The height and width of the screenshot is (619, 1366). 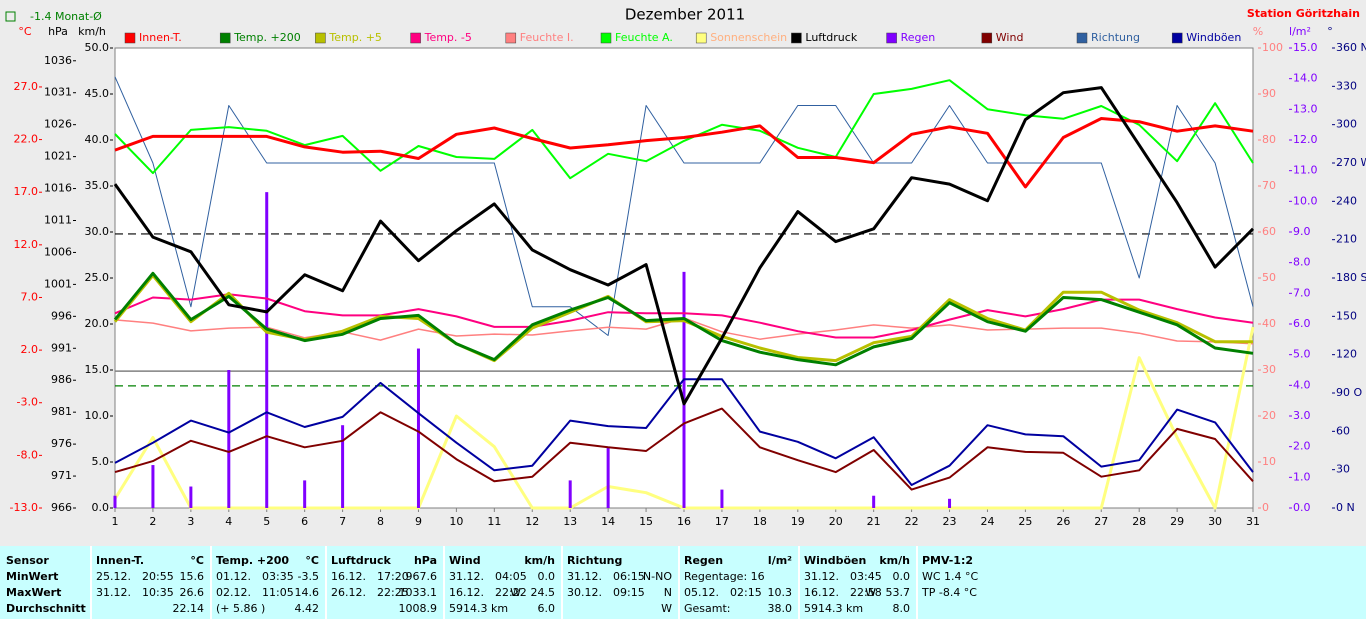 What do you see at coordinates (27, 560) in the screenshot?
I see `stats-row-label: Sensor` at bounding box center [27, 560].